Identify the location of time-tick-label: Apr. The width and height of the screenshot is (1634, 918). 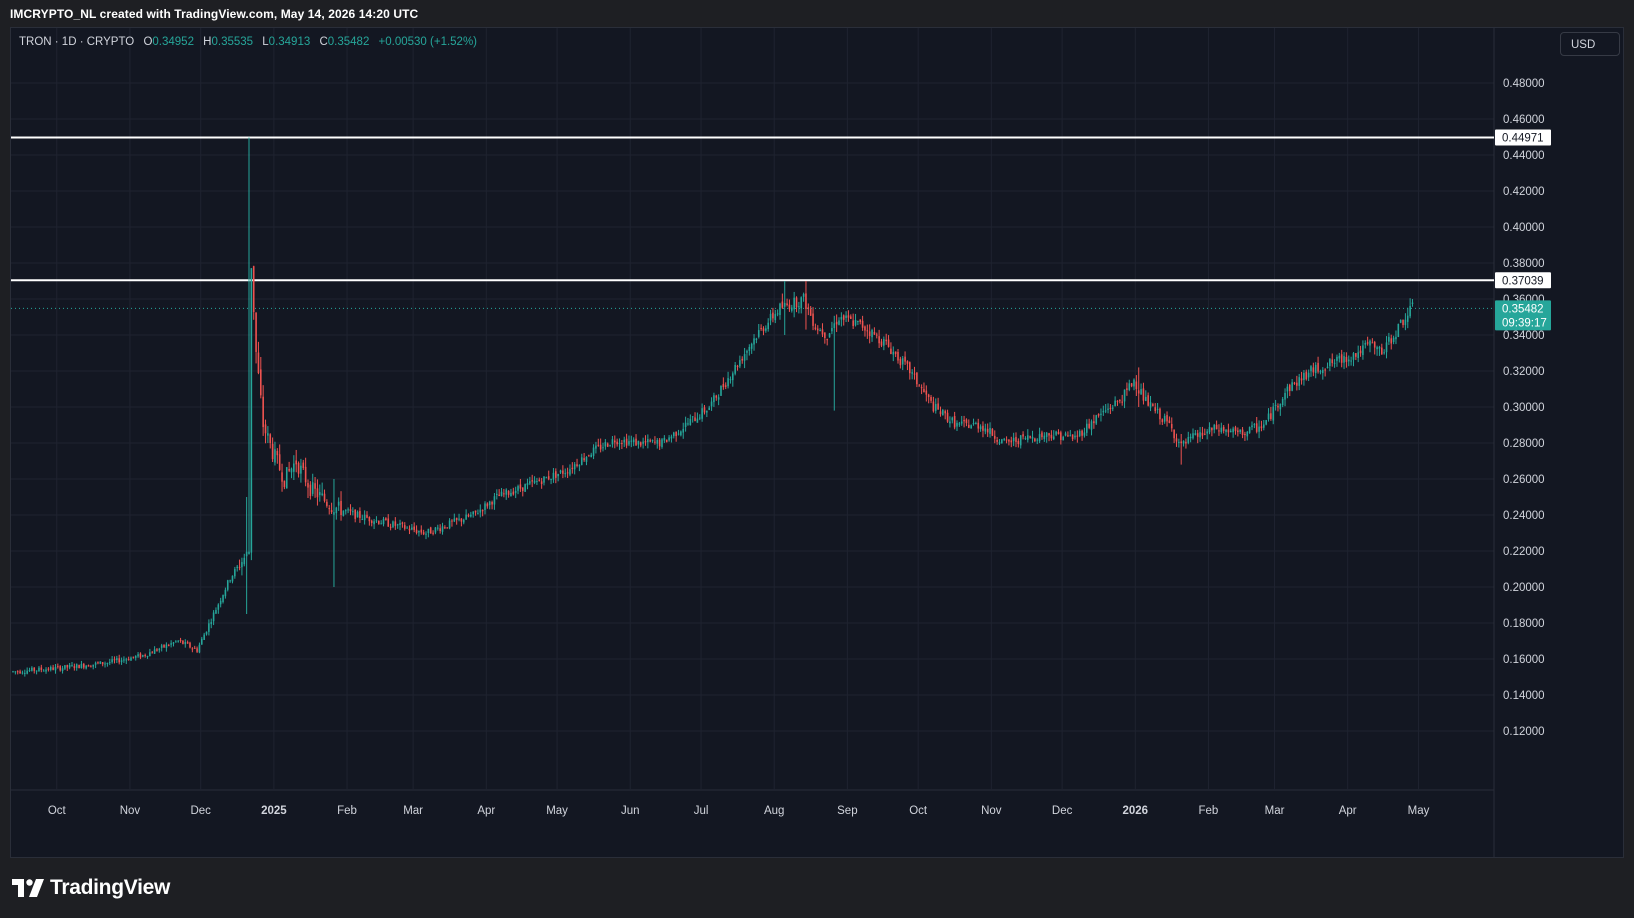
(1348, 811).